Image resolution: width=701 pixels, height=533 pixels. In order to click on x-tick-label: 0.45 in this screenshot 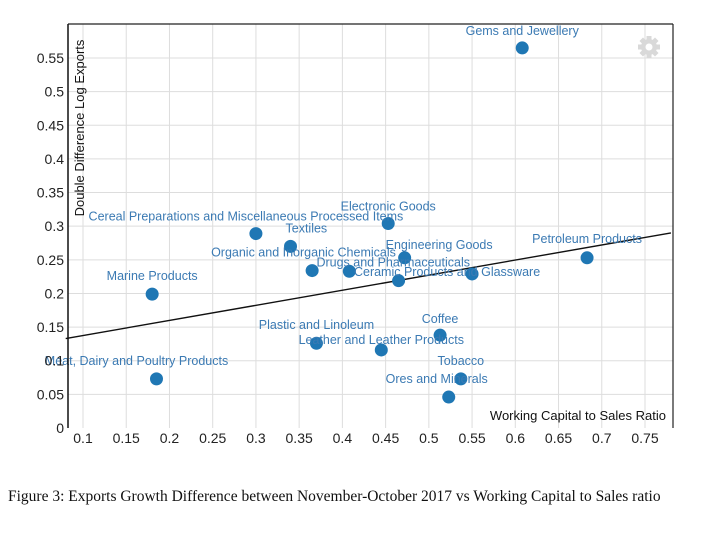, I will do `click(385, 438)`.